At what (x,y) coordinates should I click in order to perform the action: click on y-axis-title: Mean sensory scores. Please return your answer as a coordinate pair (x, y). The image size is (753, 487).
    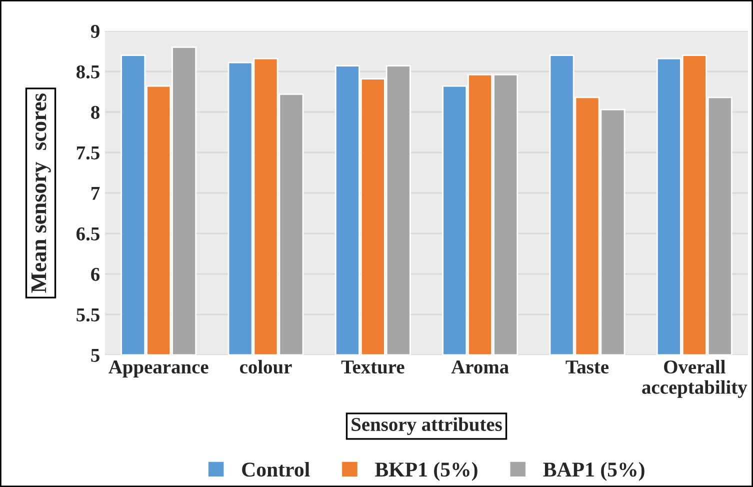
    Looking at the image, I should click on (41, 193).